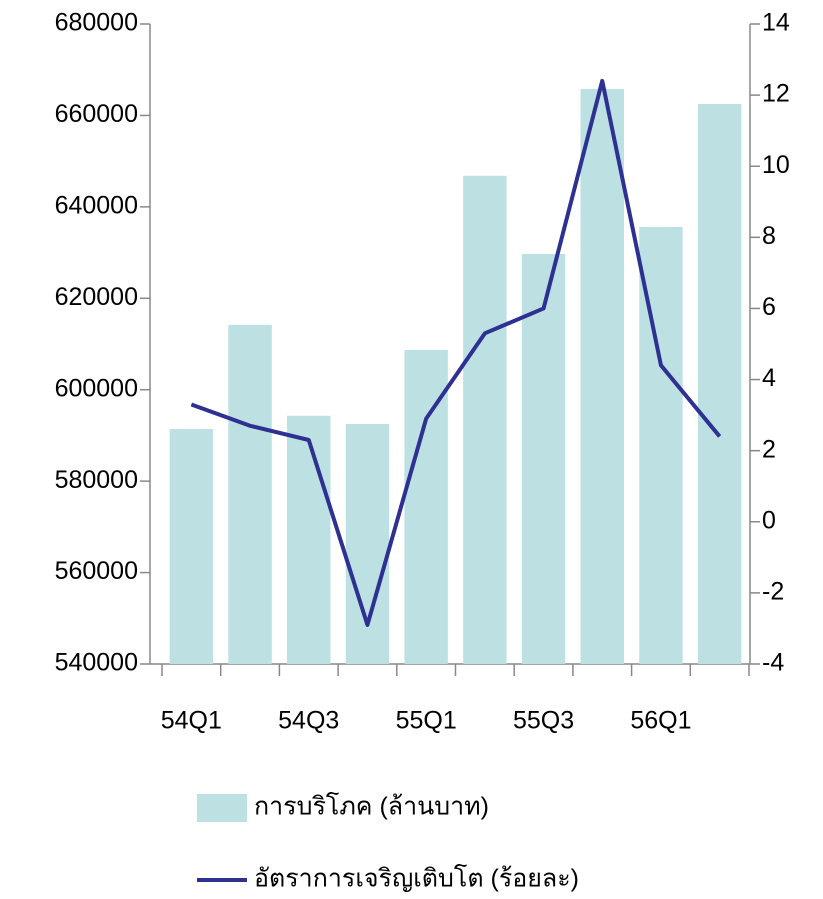 Image resolution: width=823 pixels, height=899 pixels. I want to click on y-tick-label: 660000, so click(96, 114).